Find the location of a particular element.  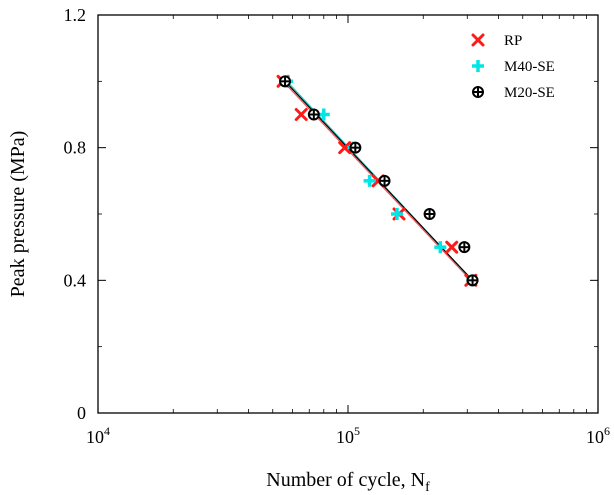

legend-marker-m20-se is located at coordinates (478, 92).